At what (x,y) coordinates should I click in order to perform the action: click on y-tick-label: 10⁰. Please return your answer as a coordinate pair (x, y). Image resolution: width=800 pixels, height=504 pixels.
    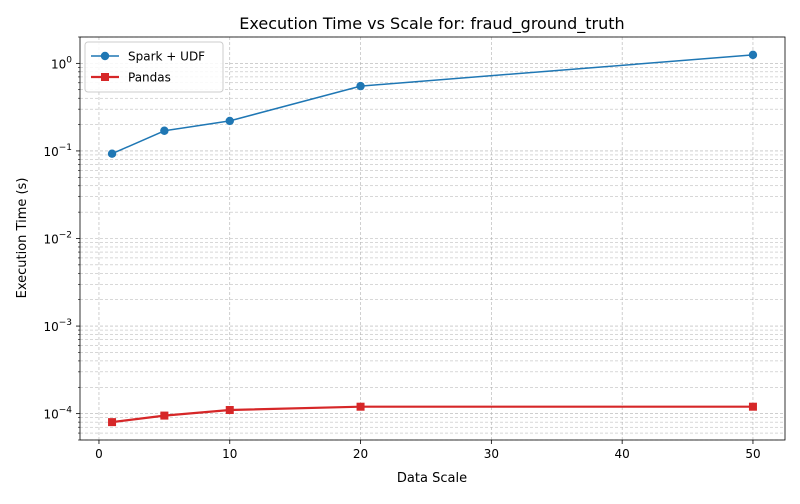
    Looking at the image, I should click on (61, 63).